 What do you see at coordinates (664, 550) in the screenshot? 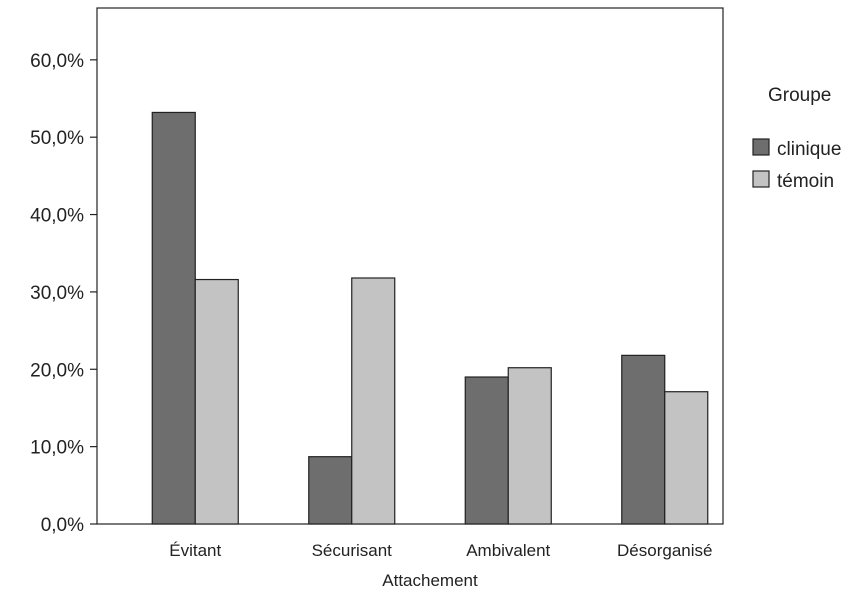
I see `x-category-label: Désorganisé` at bounding box center [664, 550].